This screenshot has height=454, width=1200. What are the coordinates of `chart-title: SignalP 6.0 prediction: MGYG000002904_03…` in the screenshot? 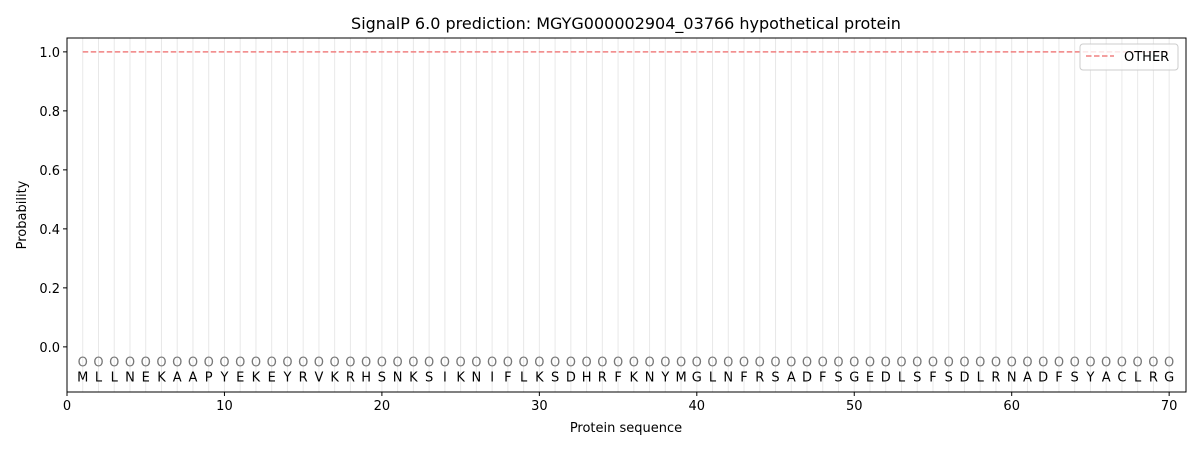 It's located at (626, 24).